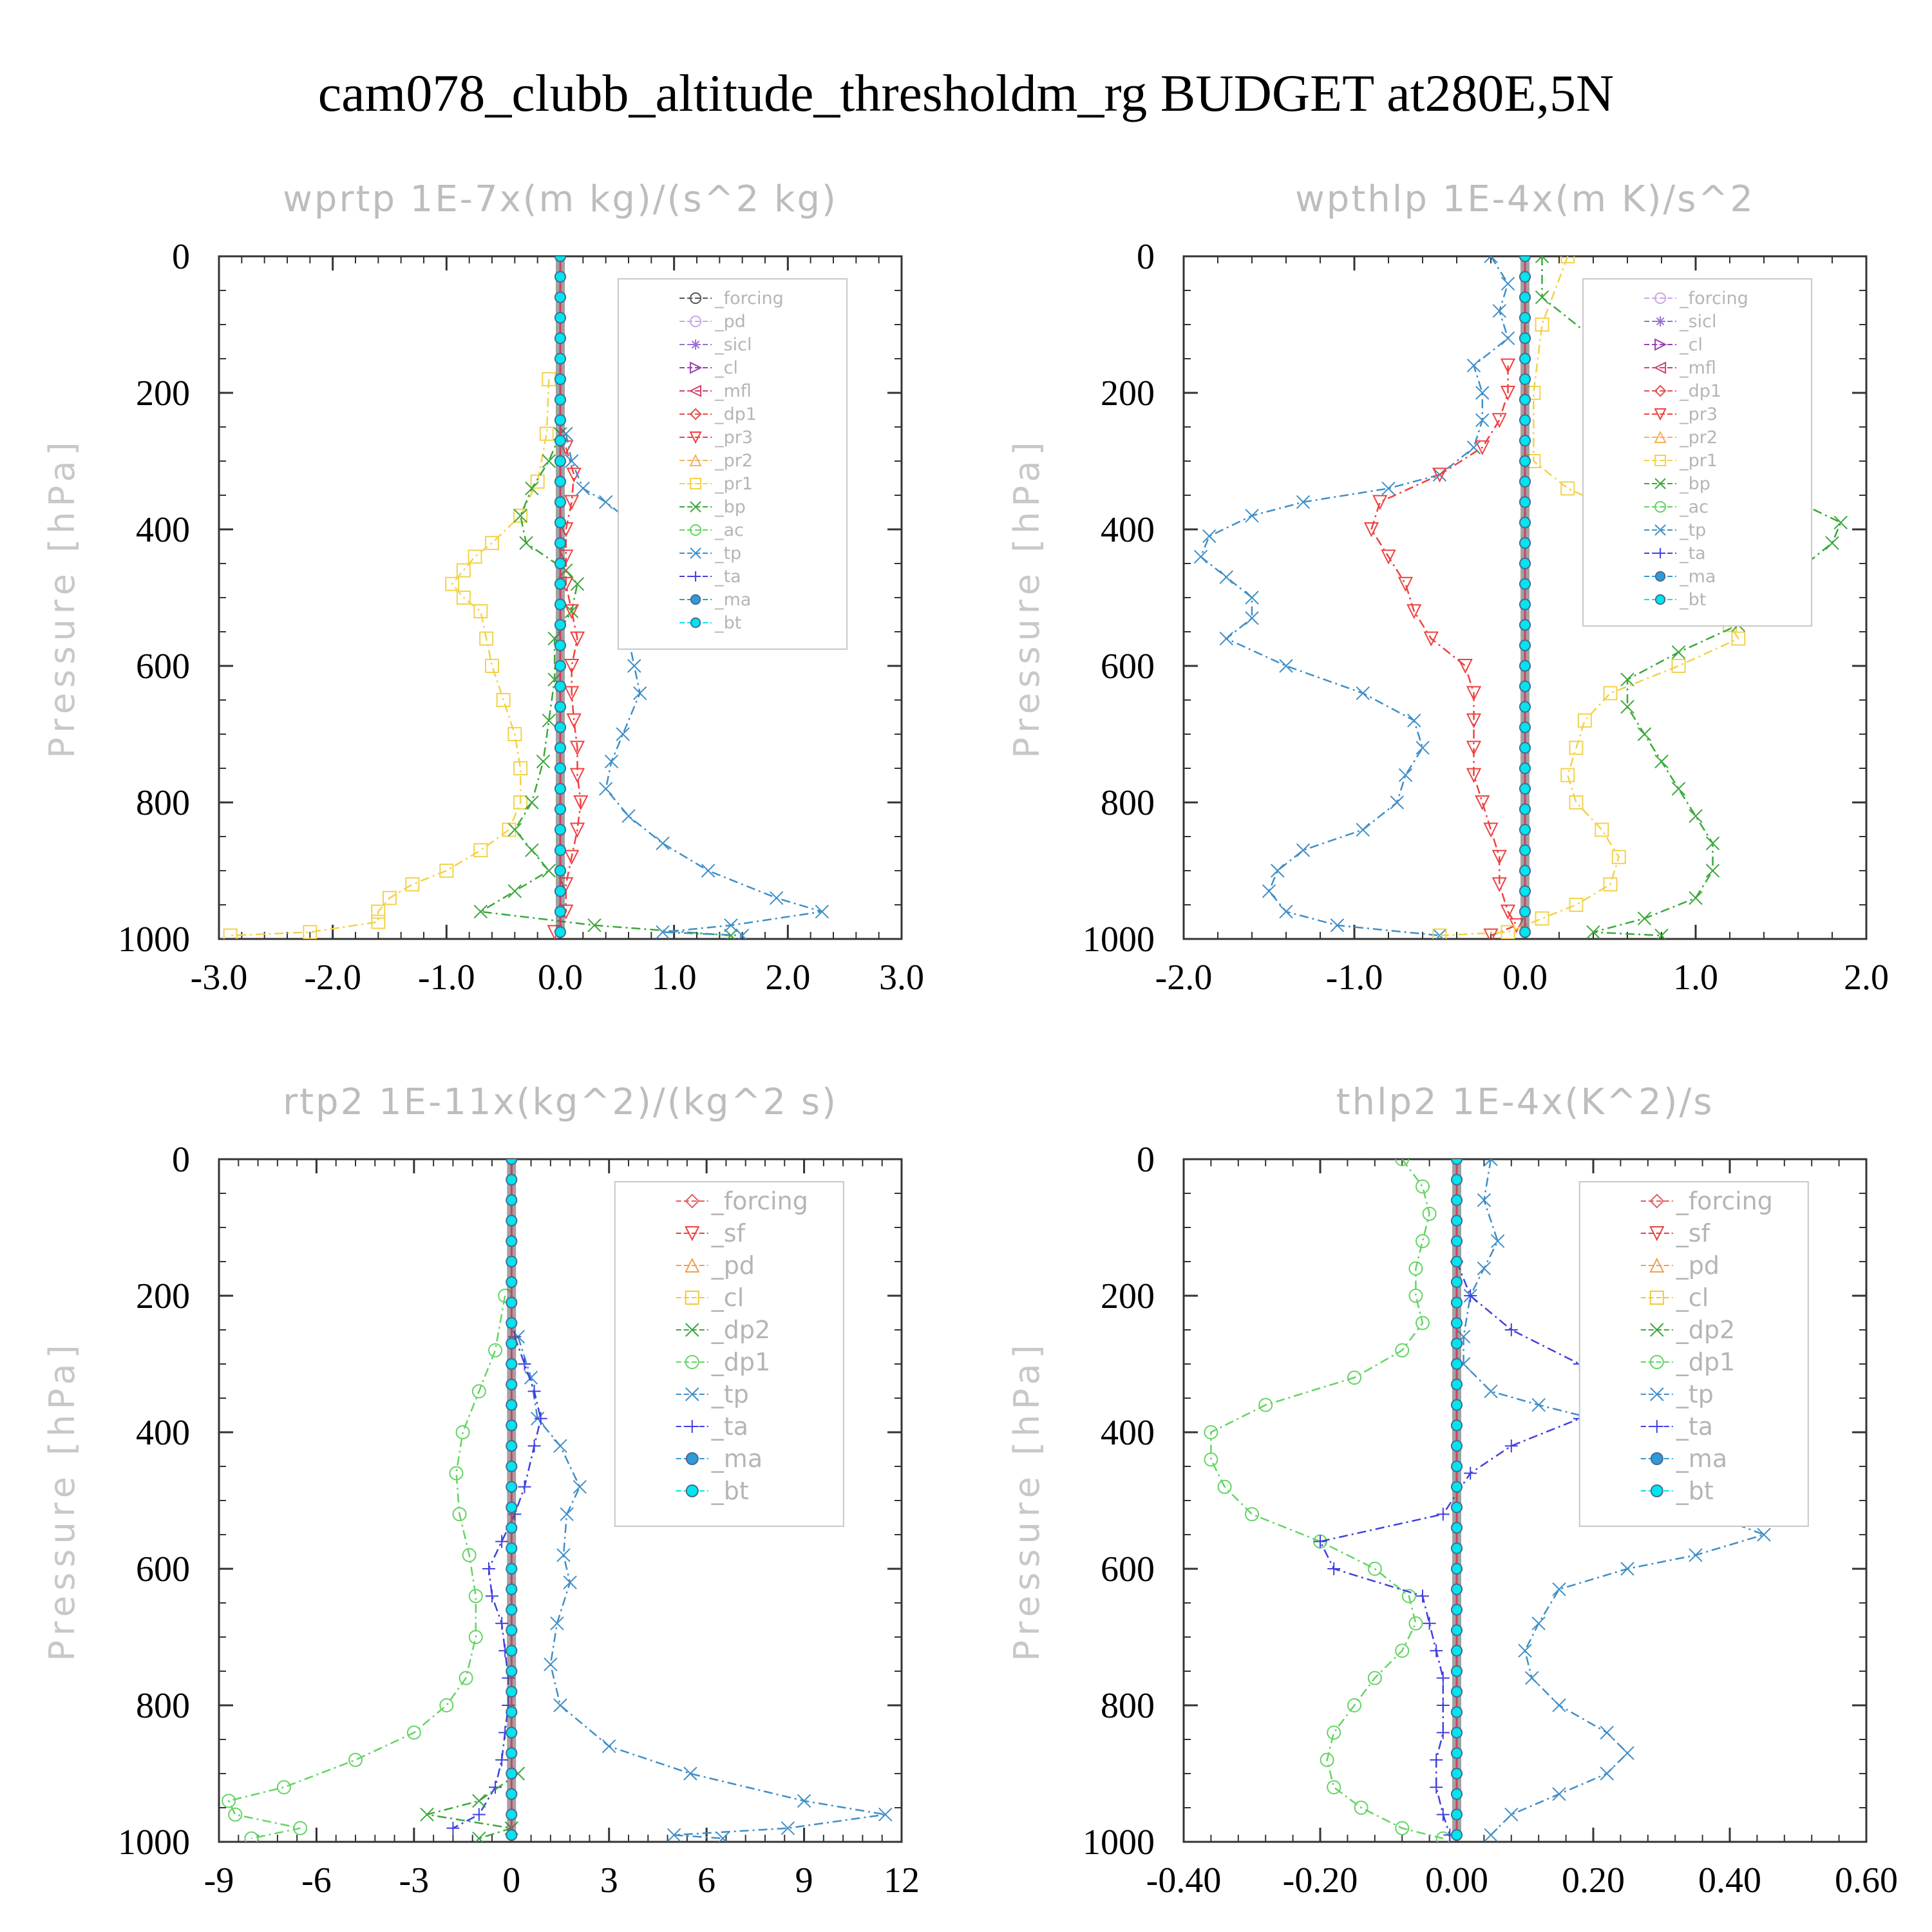  I want to click on x-tick-label: 3.0, so click(902, 978).